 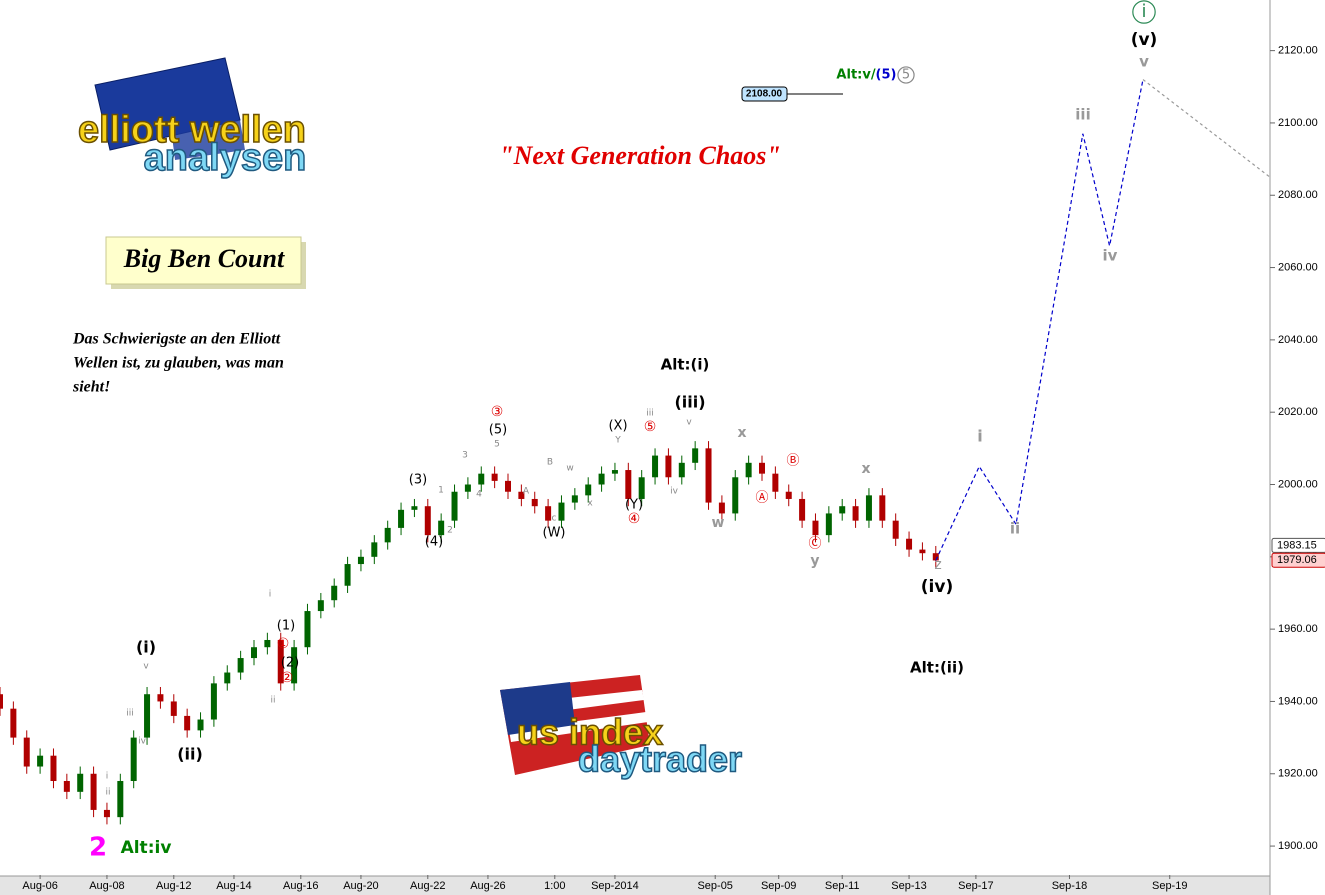 I want to click on wave-label: v, so click(x=689, y=423).